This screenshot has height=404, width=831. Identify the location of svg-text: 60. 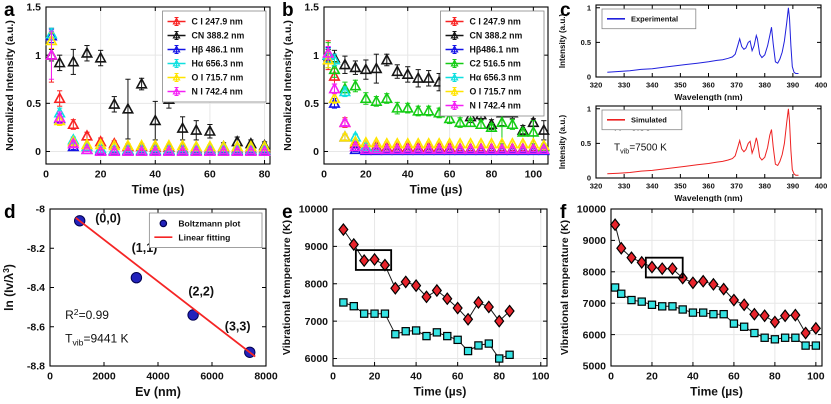
(458, 377).